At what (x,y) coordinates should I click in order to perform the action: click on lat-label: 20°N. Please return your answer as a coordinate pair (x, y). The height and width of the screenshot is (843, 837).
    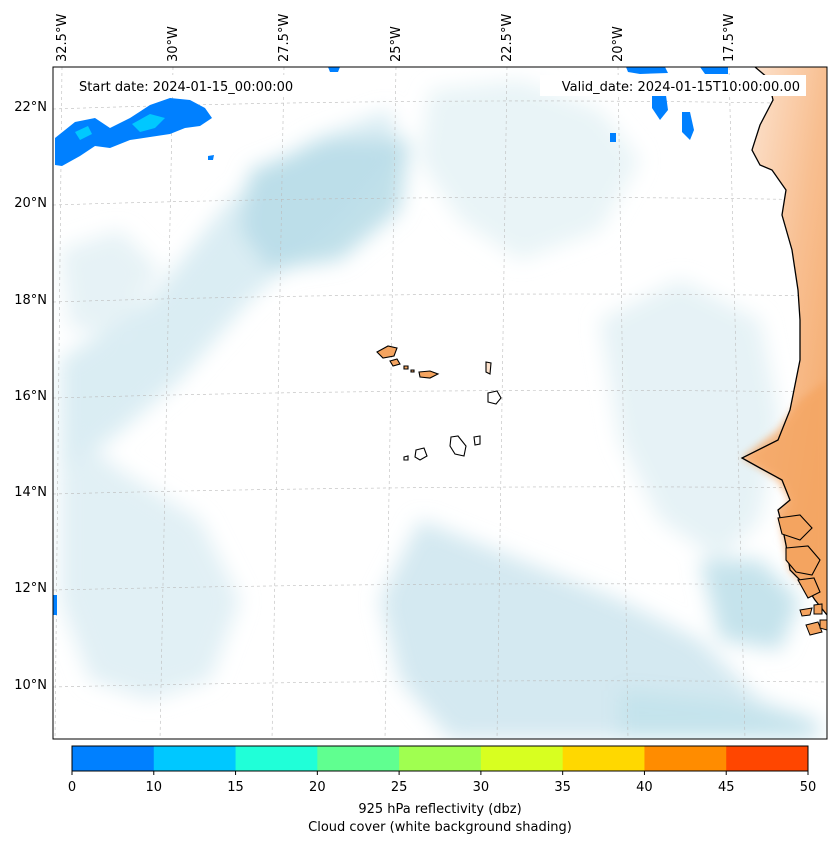
    Looking at the image, I should click on (30, 203).